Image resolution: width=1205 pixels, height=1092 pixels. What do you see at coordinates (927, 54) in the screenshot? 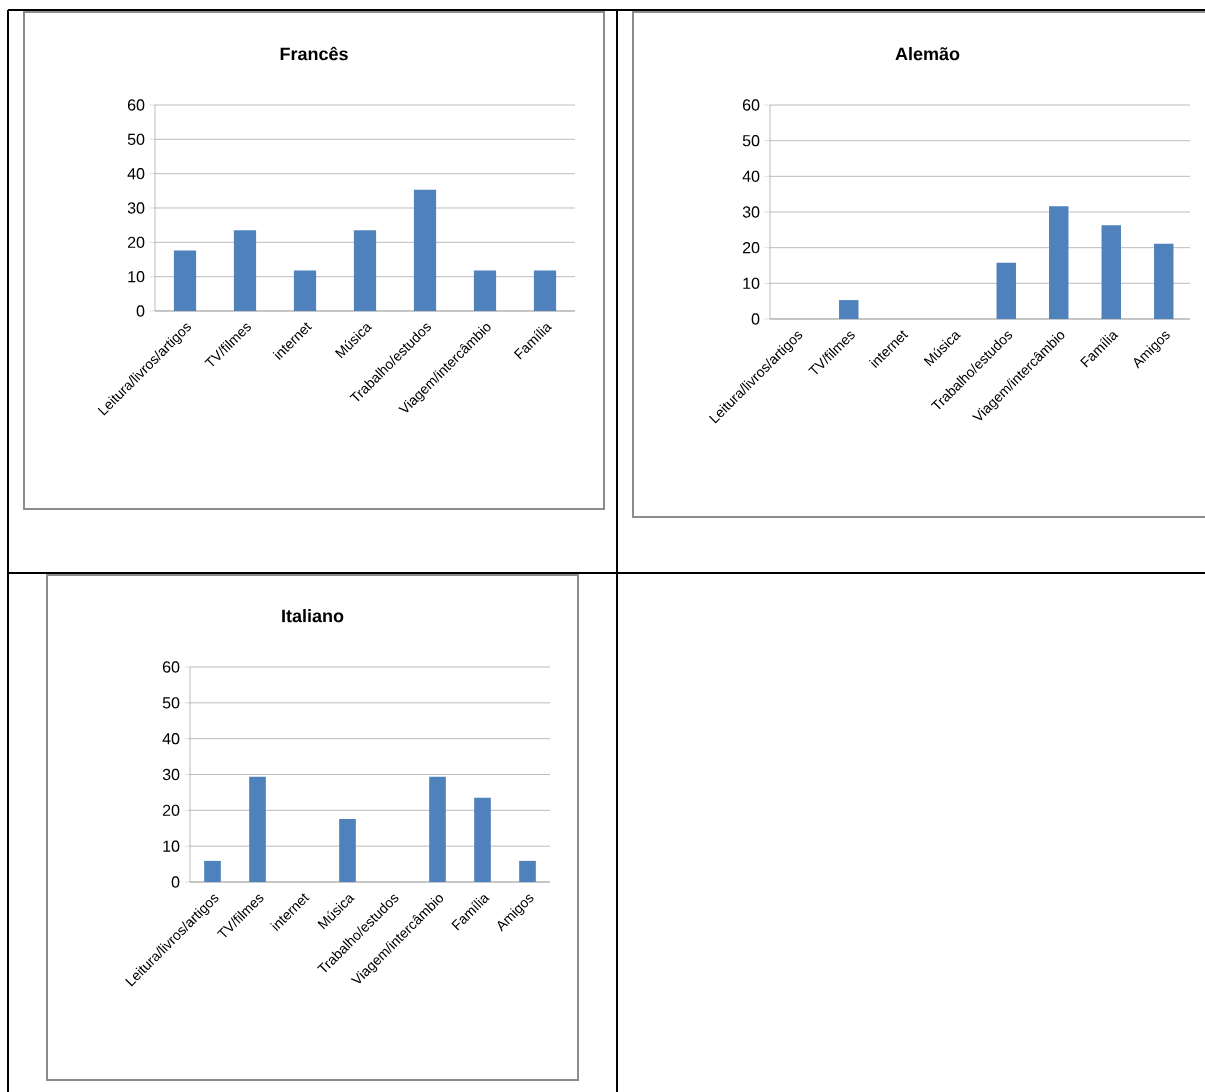
I see `chart-title: Alemão` at bounding box center [927, 54].